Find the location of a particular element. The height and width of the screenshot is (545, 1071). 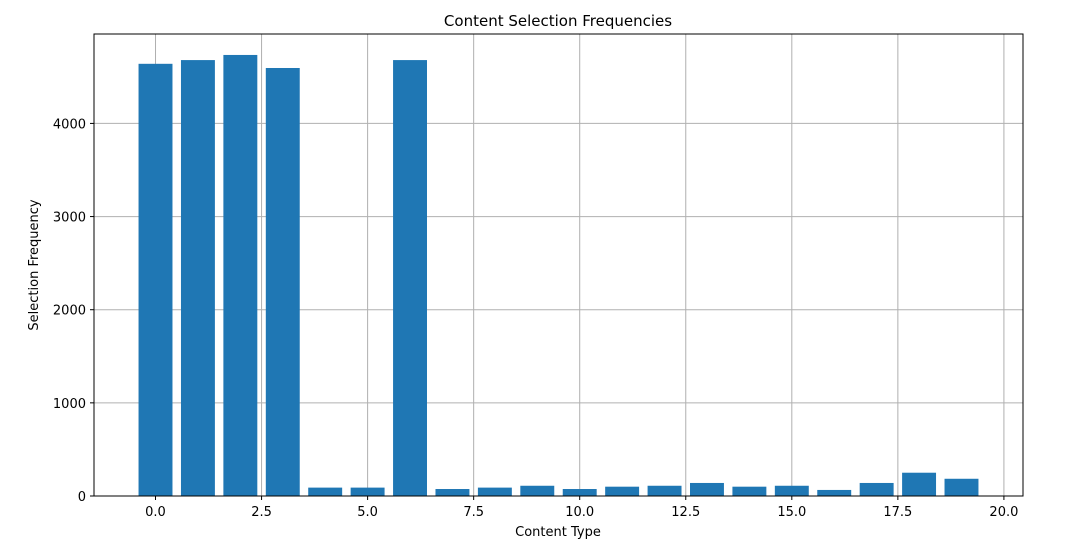

x-tick-label: 0.0 is located at coordinates (155, 512).